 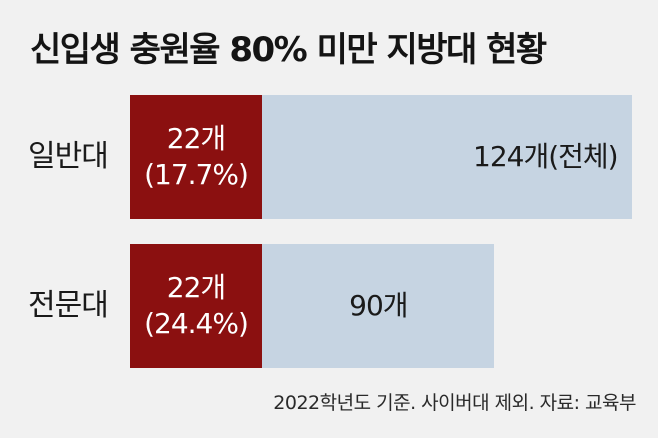 What do you see at coordinates (196, 323) in the screenshot?
I see `under-80-percent-label: (24.4%)` at bounding box center [196, 323].